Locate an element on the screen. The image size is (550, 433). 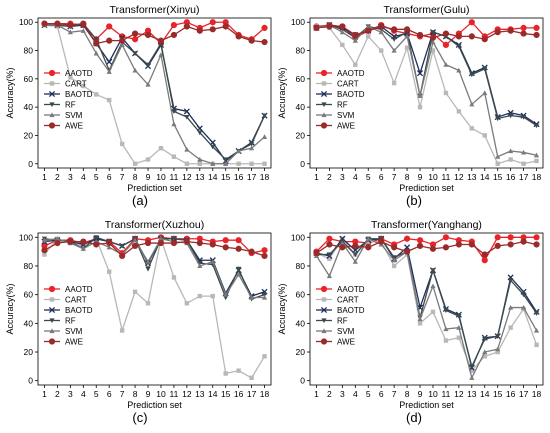
y-axis-label: Accuracy(%) is located at coordinates (10, 308).